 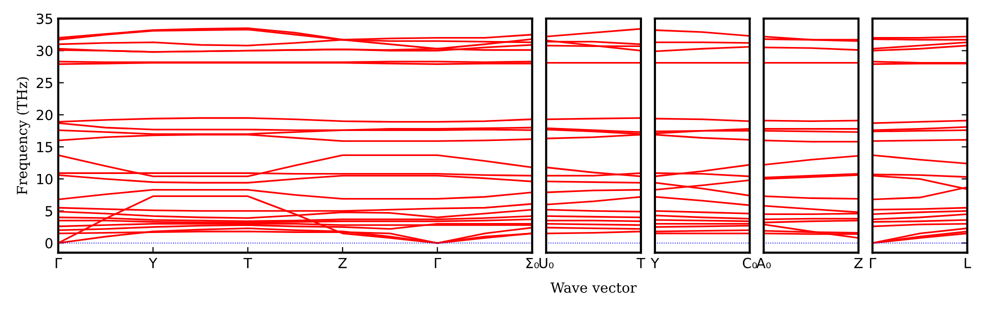 I want to click on y-tick-label: 30, so click(x=44, y=51).